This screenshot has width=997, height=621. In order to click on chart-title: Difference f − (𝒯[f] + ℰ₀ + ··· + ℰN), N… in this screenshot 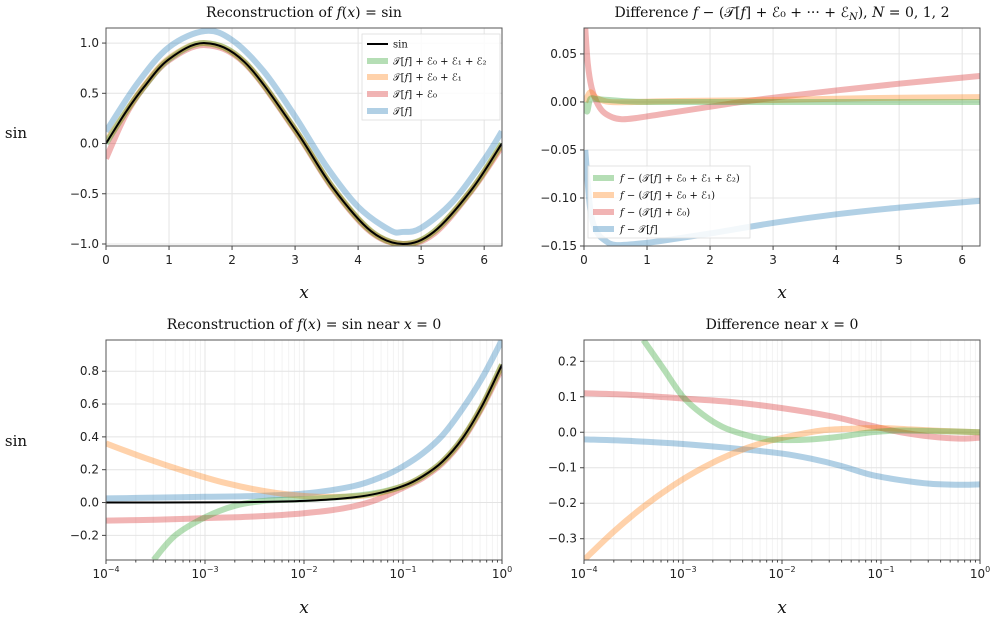, I will do `click(782, 14)`.